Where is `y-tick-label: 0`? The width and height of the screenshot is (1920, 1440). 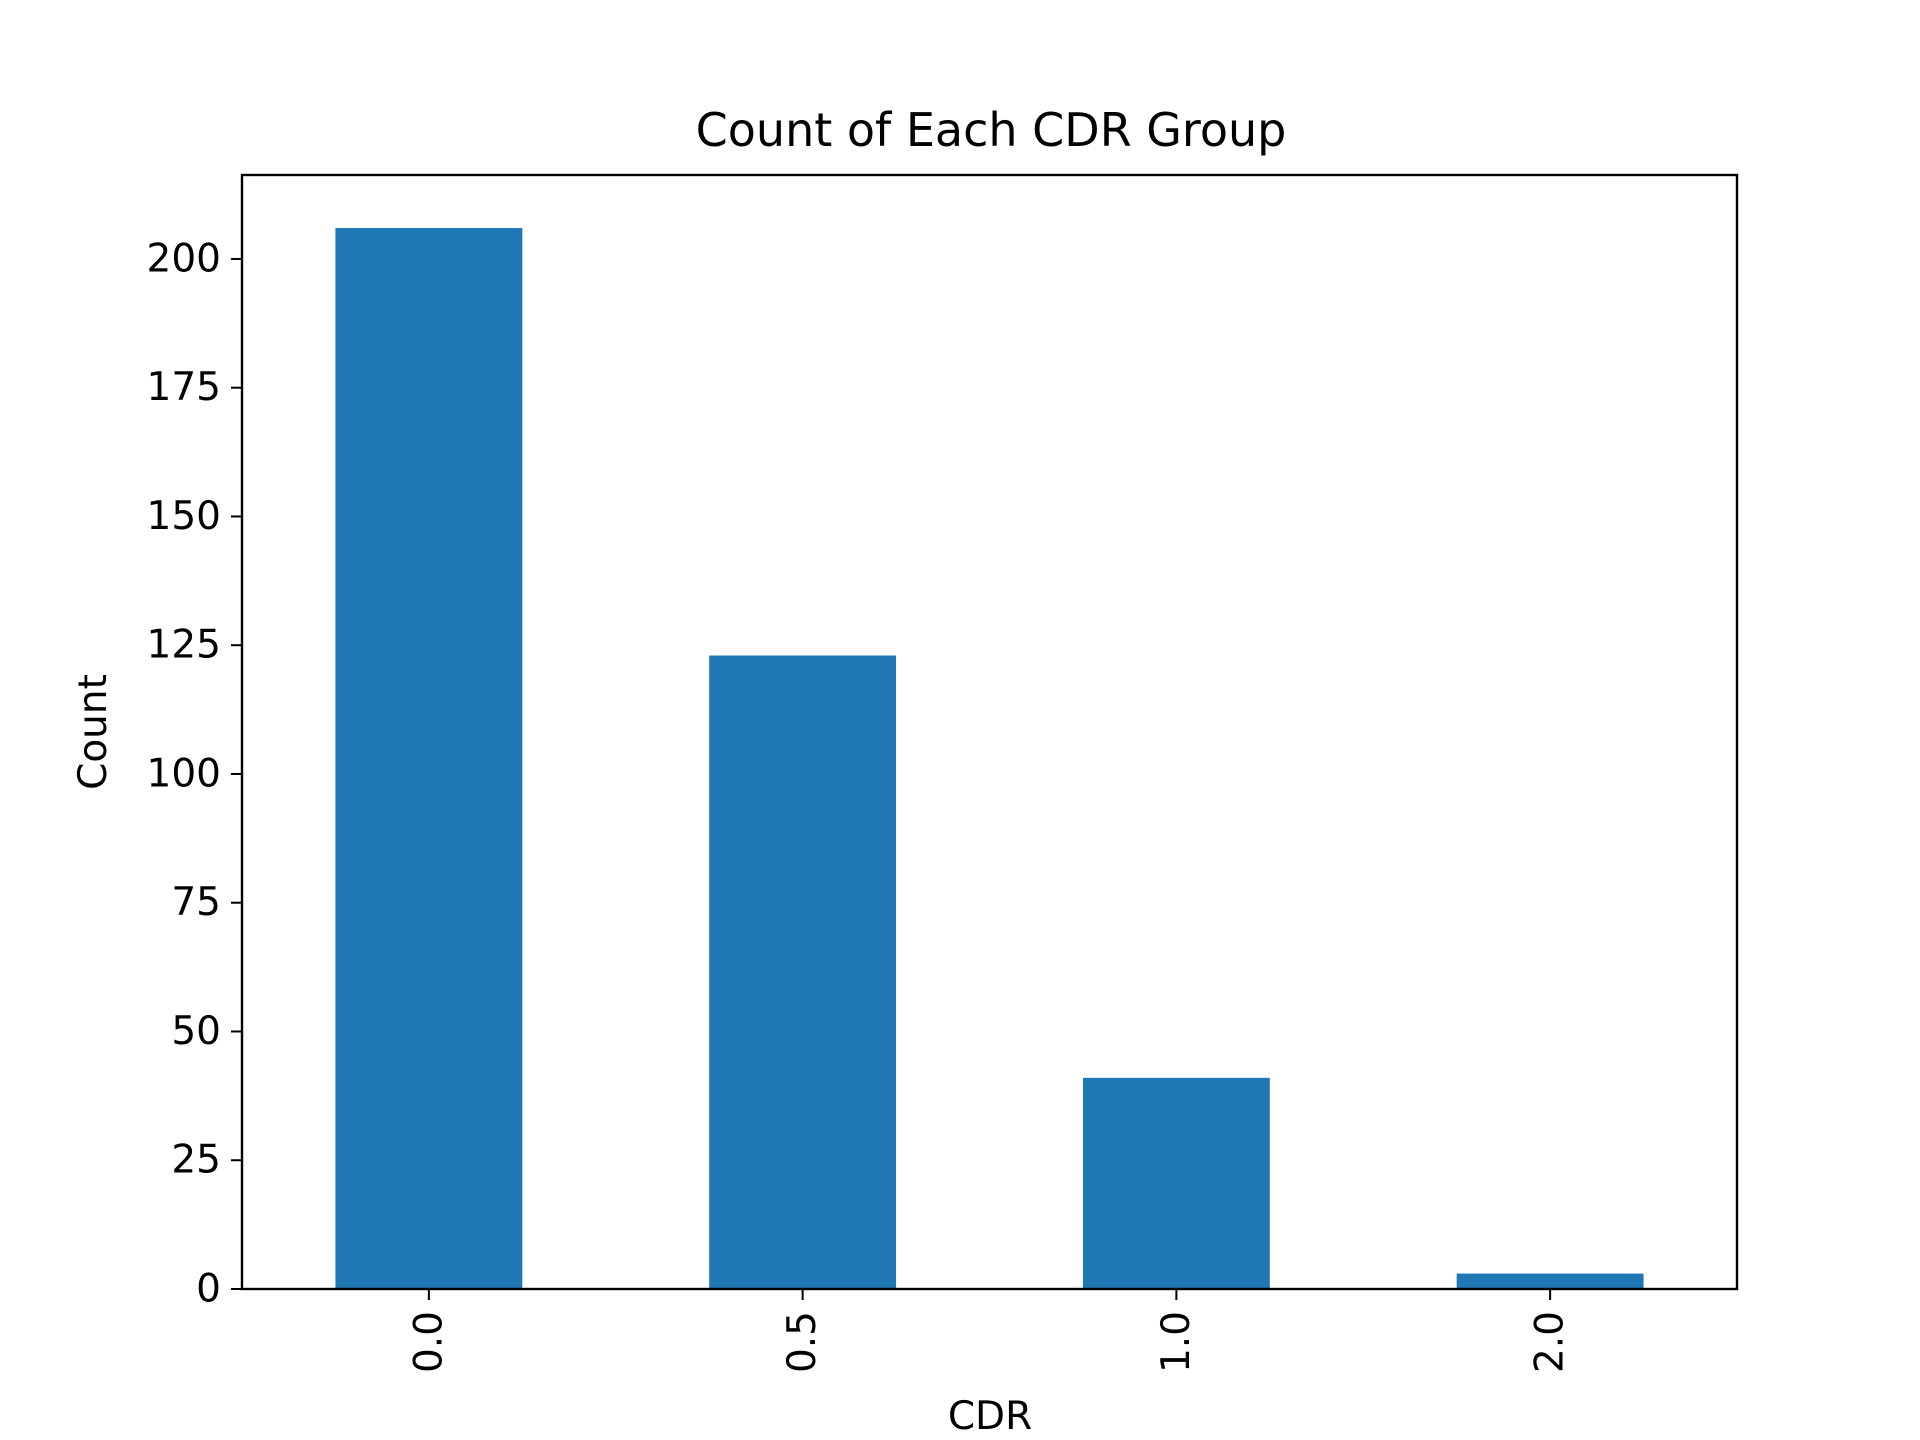
y-tick-label: 0 is located at coordinates (208, 1289).